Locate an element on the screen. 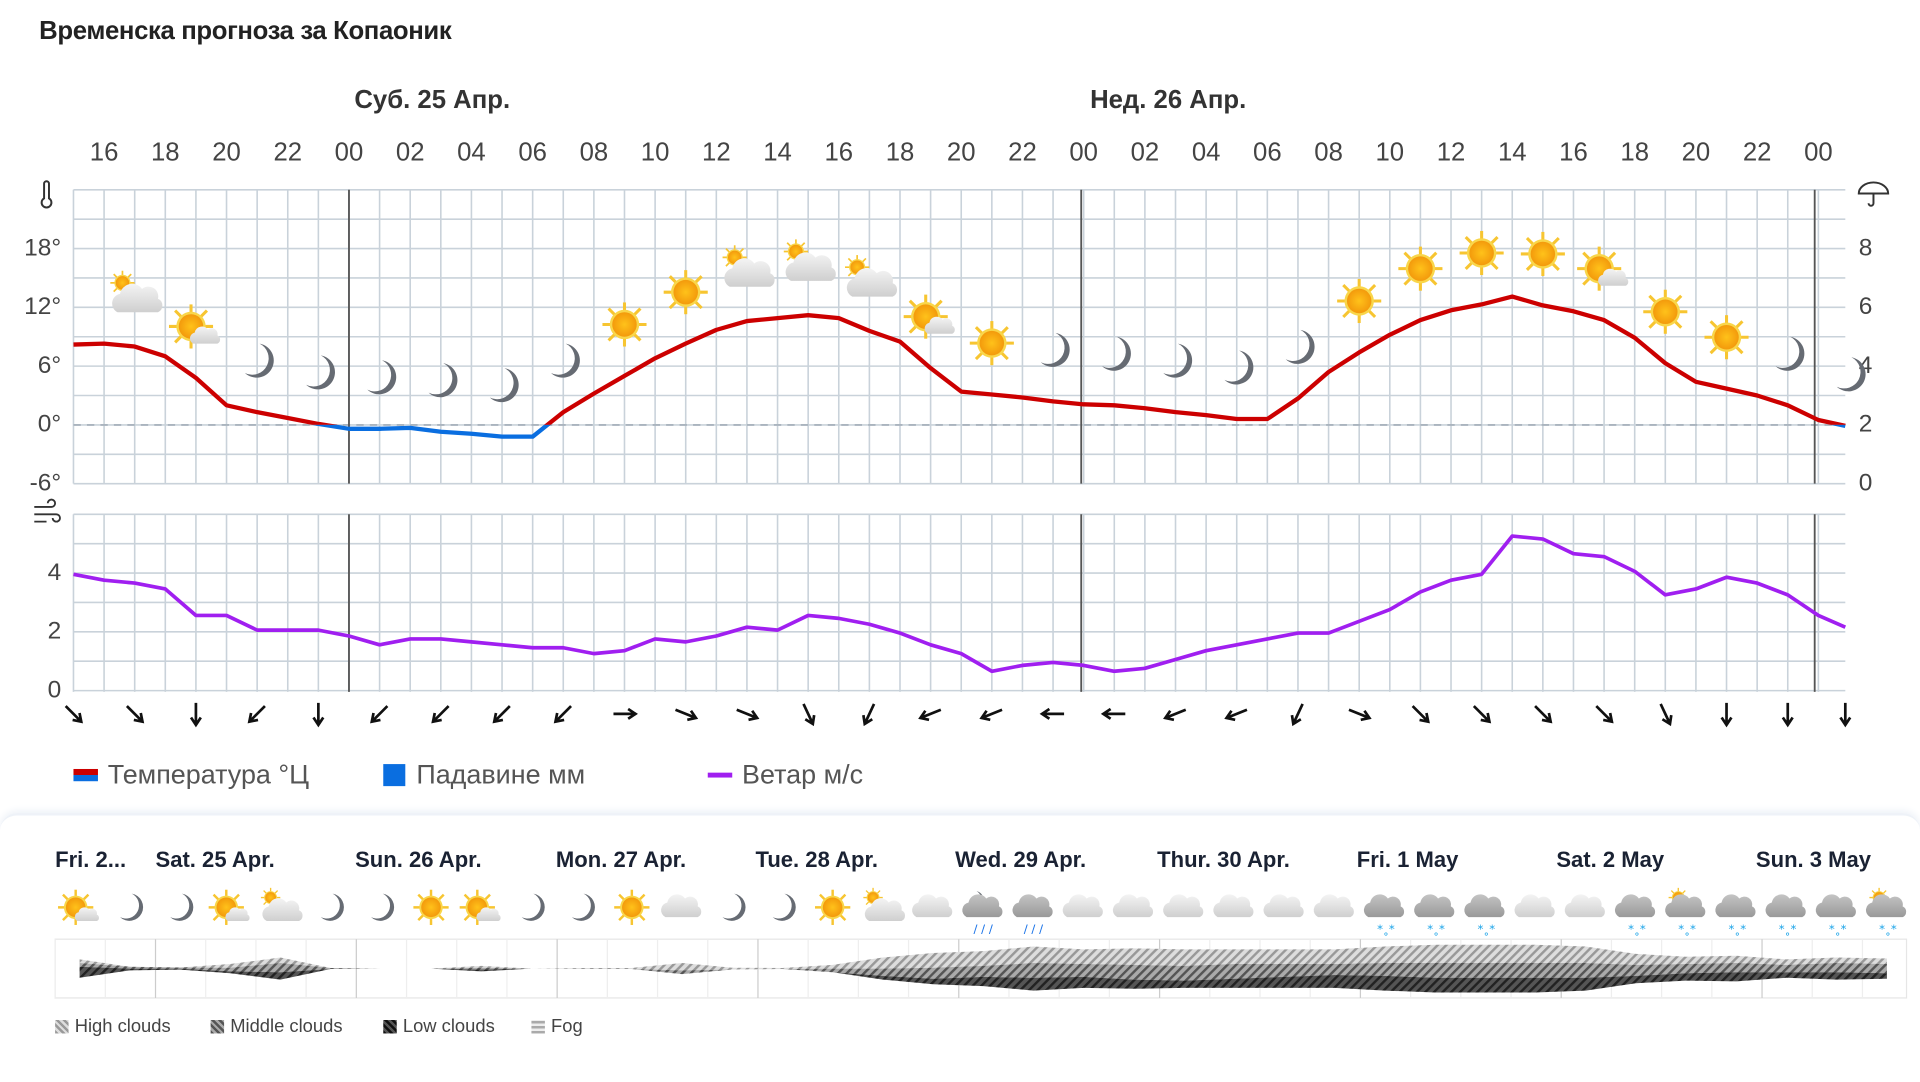  temp-tick-label: 12° is located at coordinates (43, 307).